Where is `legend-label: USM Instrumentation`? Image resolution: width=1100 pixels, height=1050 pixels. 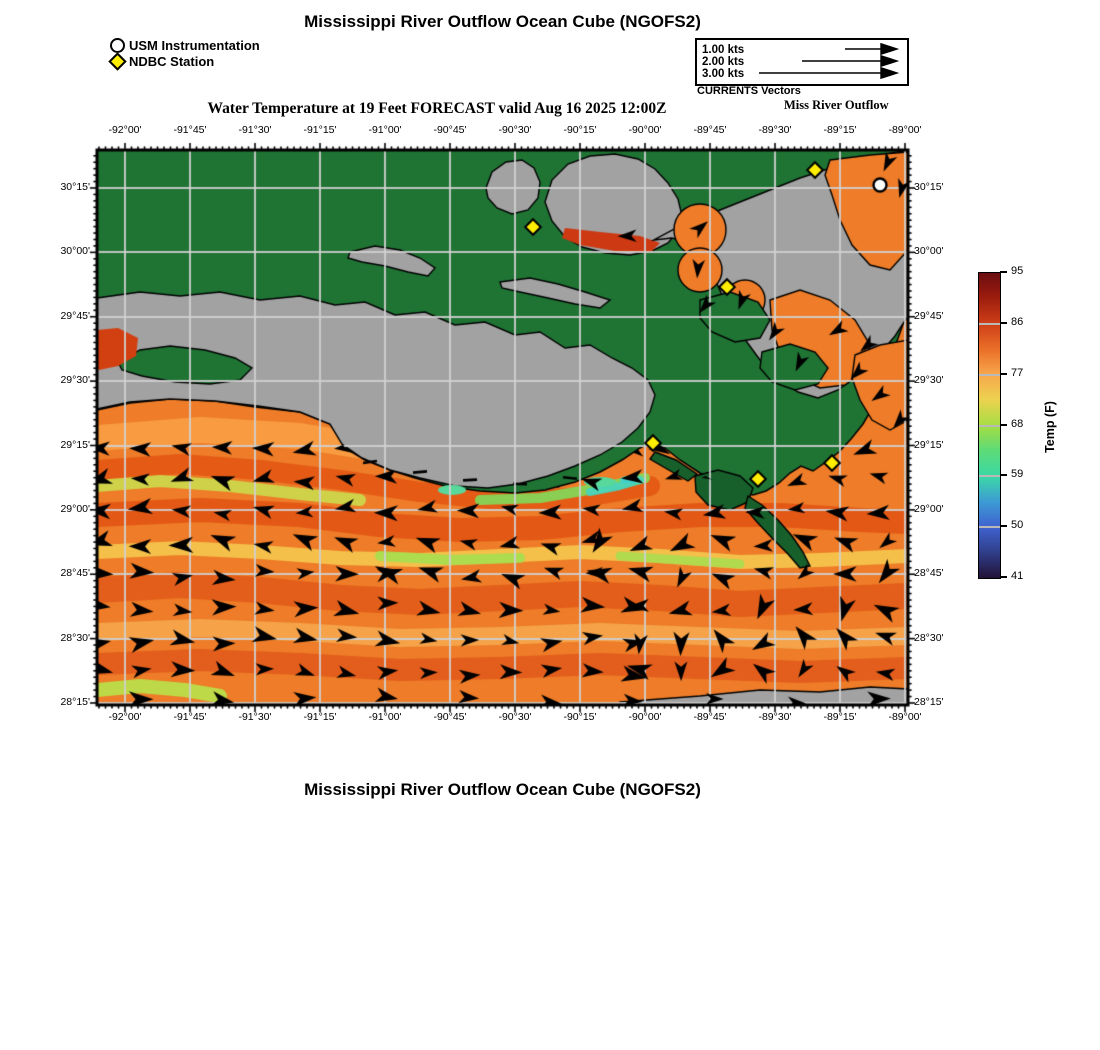
legend-label: USM Instrumentation is located at coordinates (194, 45).